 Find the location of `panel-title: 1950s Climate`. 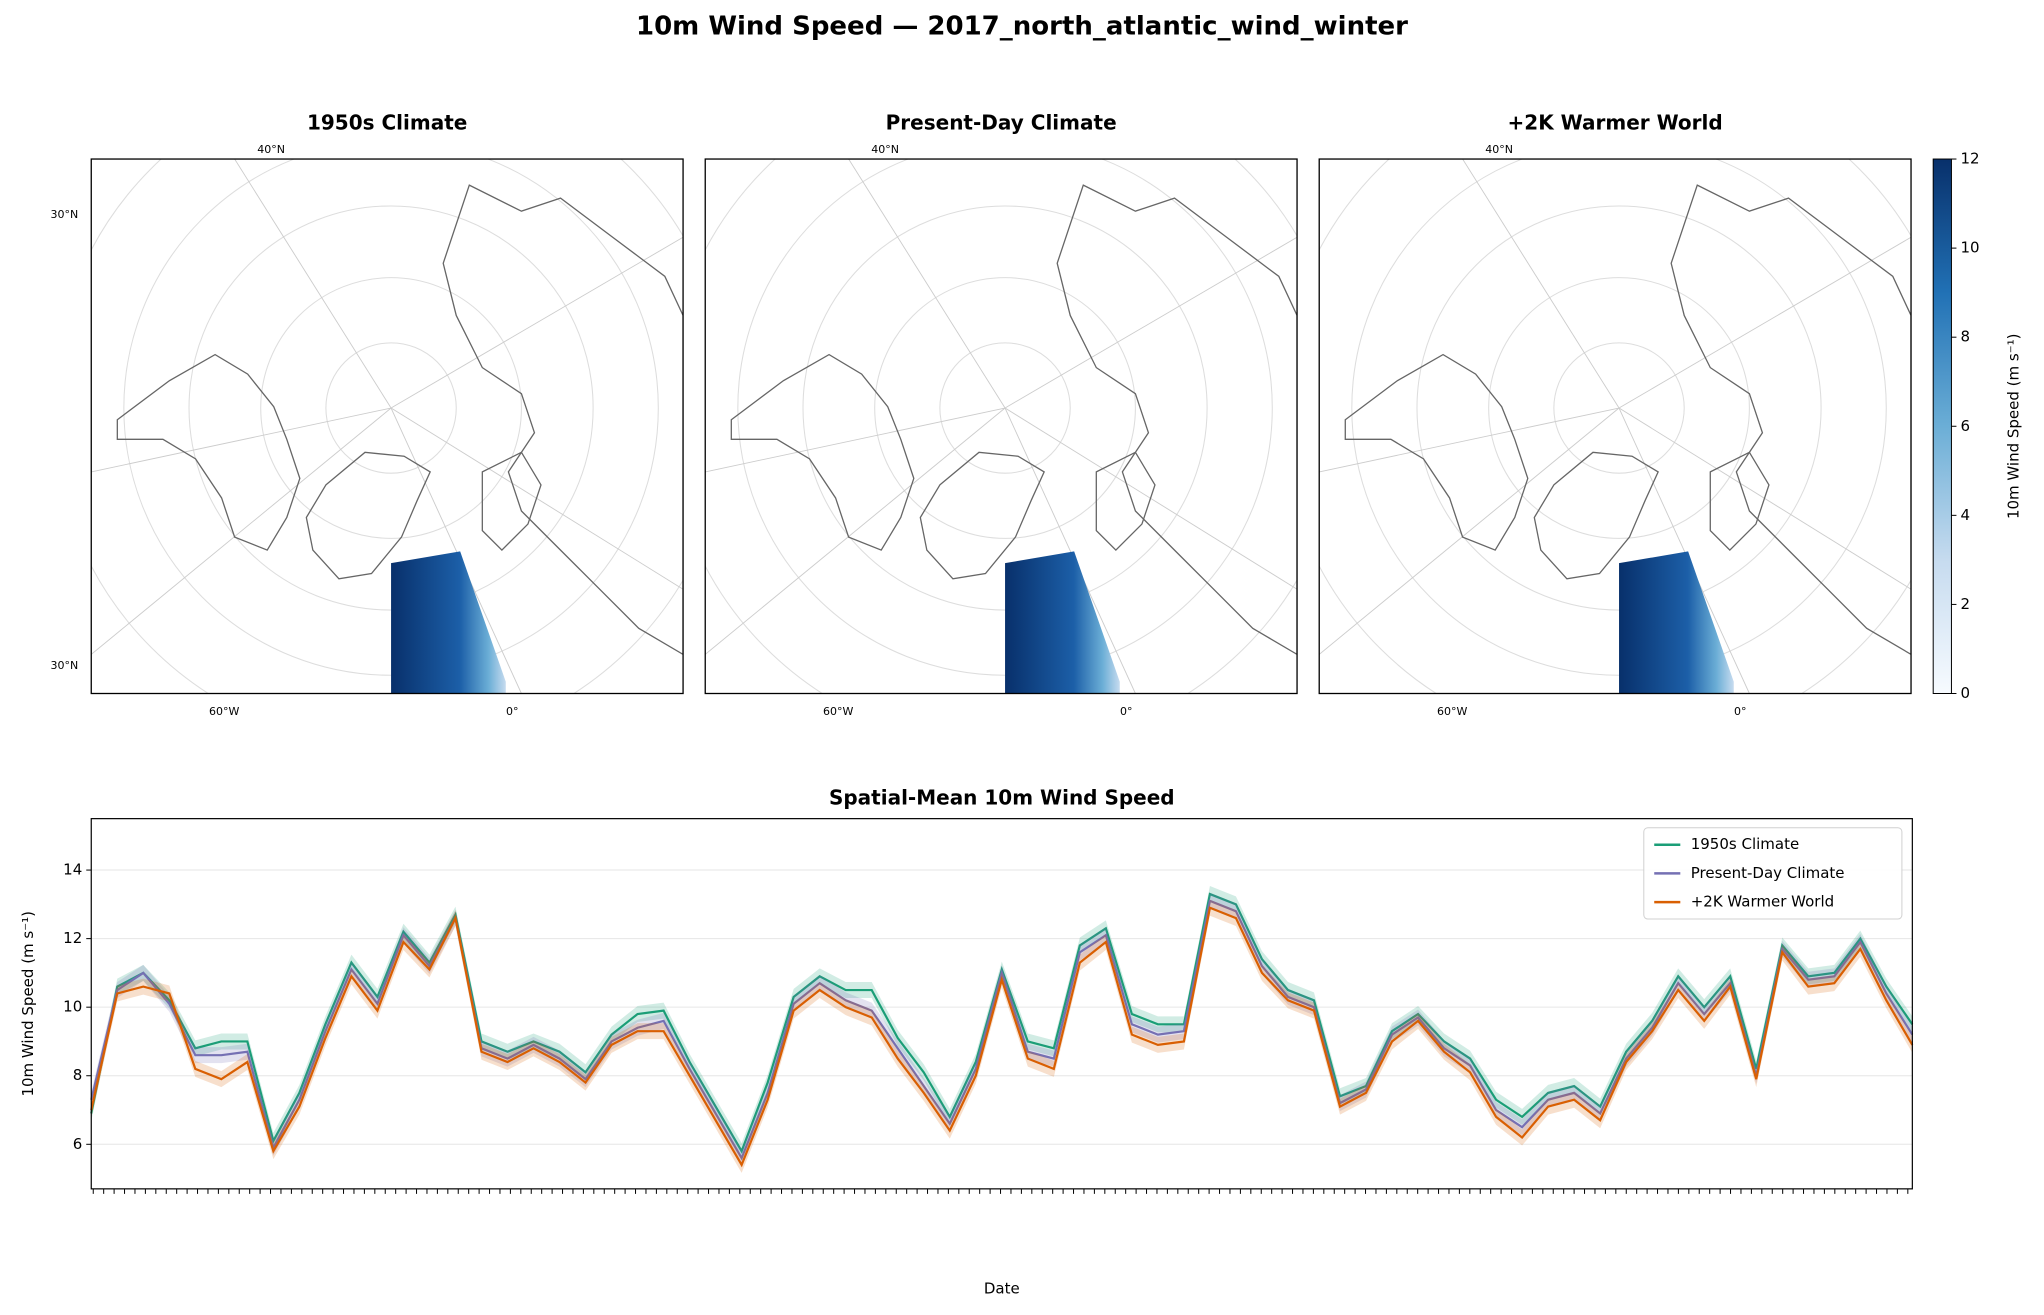

panel-title: 1950s Climate is located at coordinates (387, 122).